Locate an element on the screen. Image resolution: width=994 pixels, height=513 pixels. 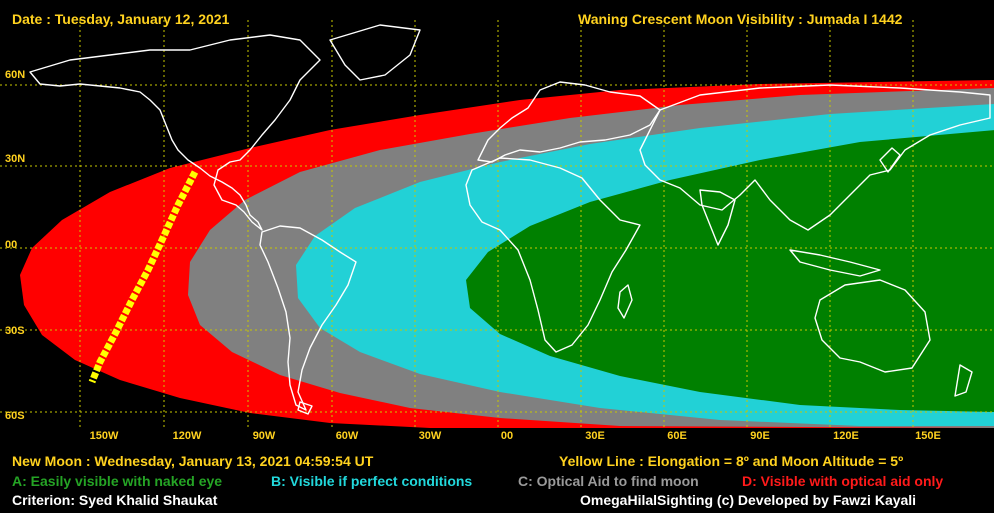
madagascar-outline is located at coordinates (625, 301).